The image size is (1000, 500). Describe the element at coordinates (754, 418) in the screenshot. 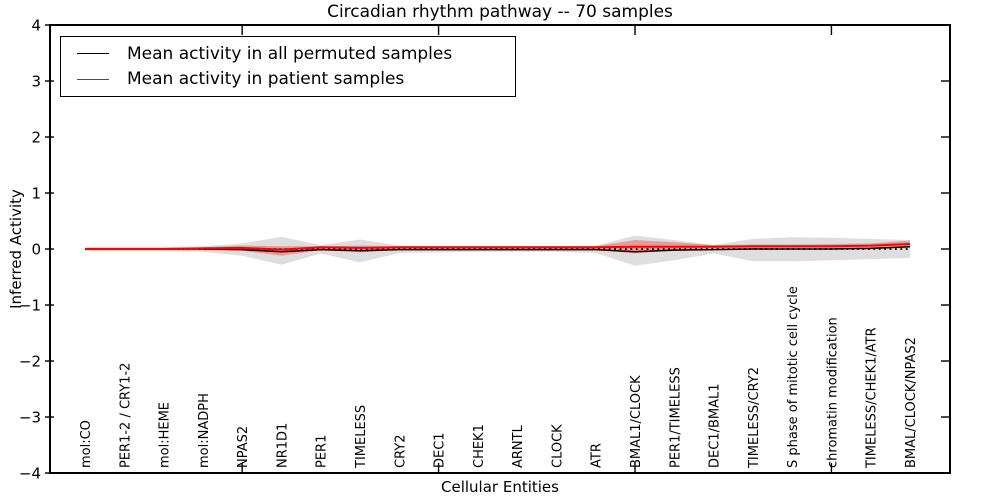

I see `entity-label: TIMELESS/CRY2` at that location.